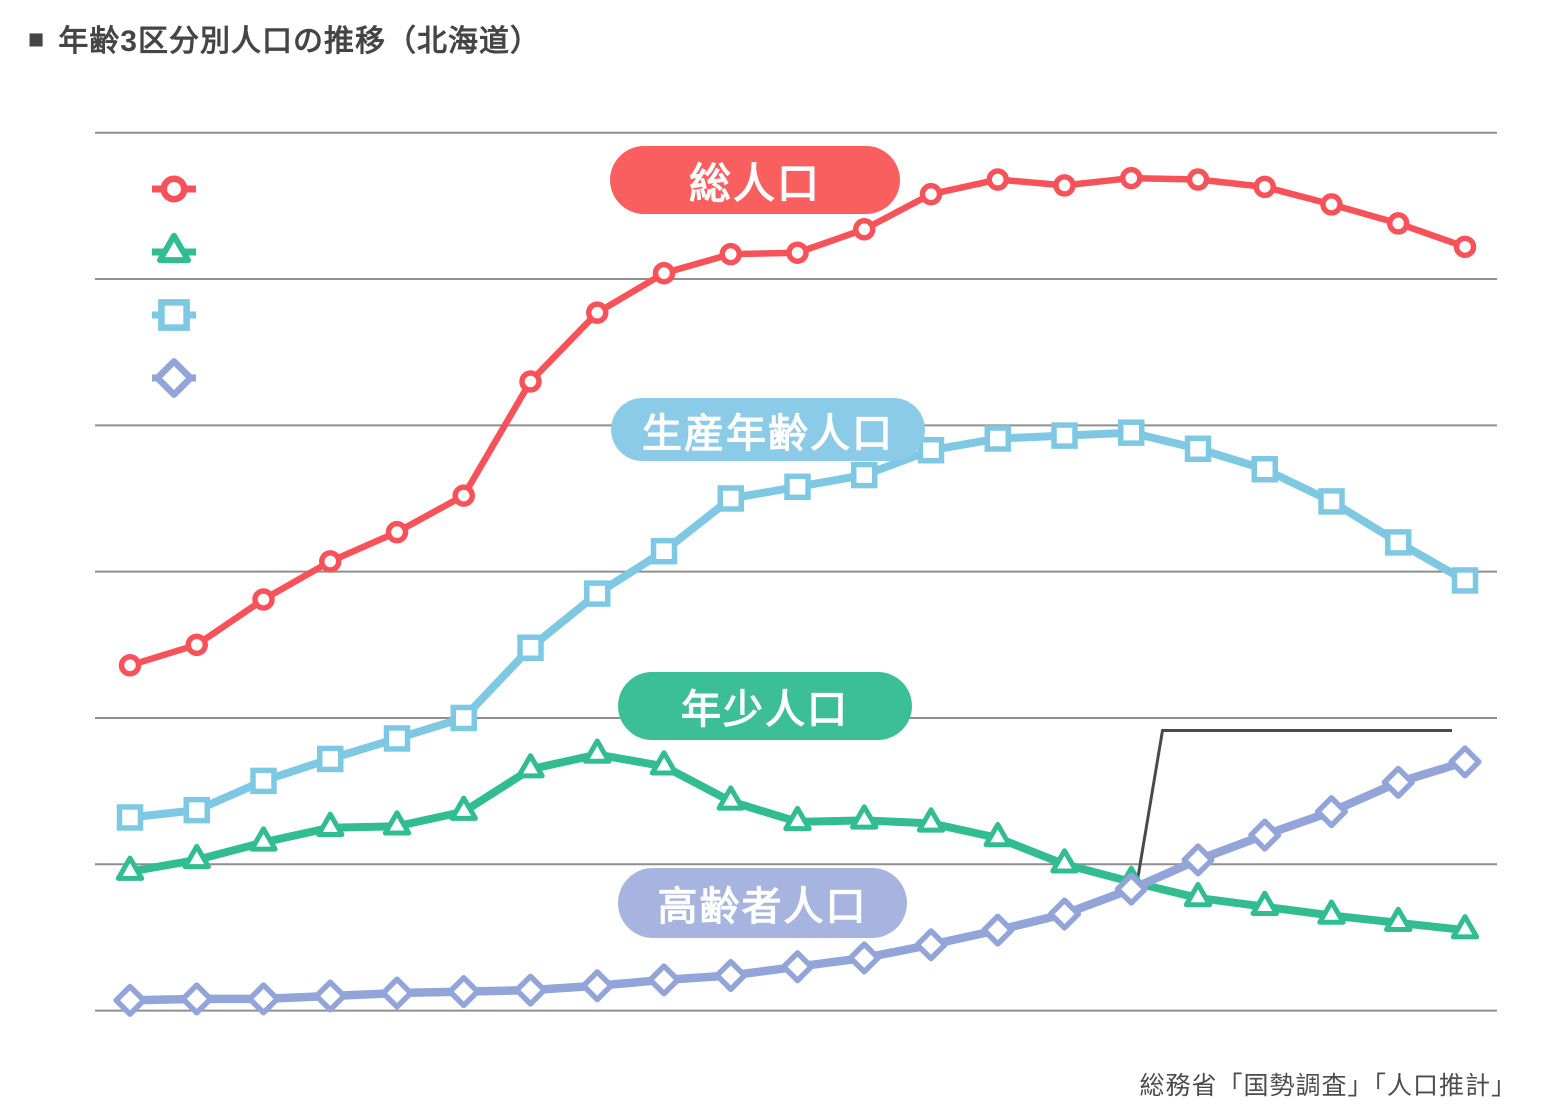 Image resolution: width=1562 pixels, height=1115 pixels. I want to click on series-label-total: 総人口, so click(755, 180).